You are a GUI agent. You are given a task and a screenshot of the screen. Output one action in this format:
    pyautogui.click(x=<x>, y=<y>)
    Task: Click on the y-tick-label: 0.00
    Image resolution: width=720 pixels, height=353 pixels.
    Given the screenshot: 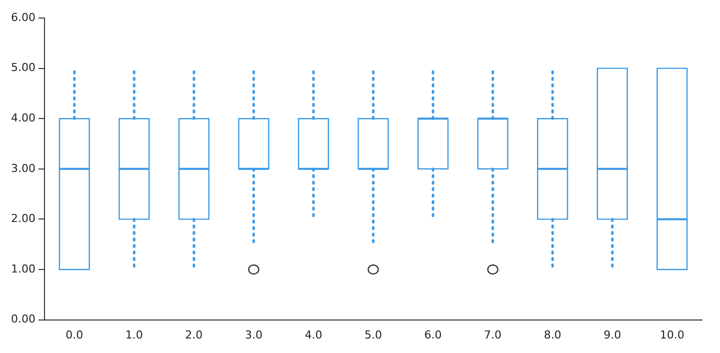 What is the action you would take?
    pyautogui.click(x=23, y=319)
    